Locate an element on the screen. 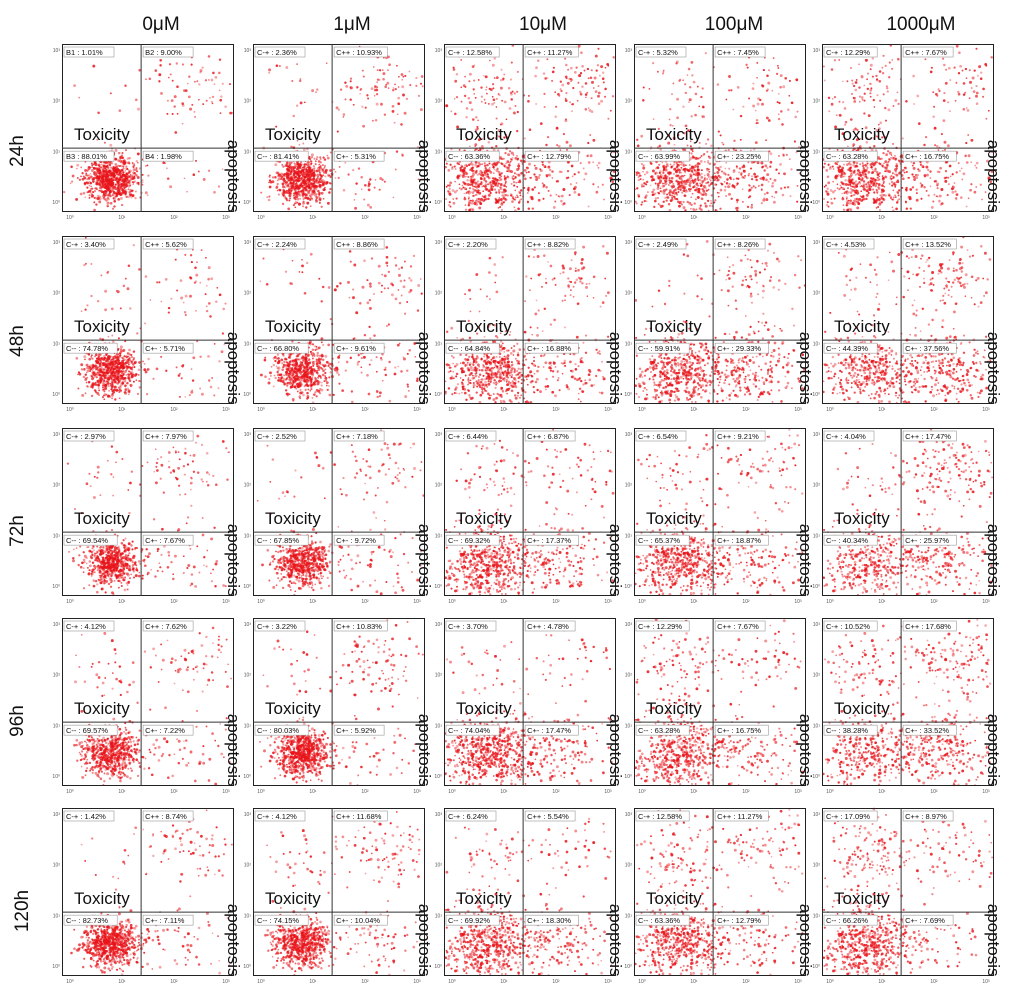  column-header: 1000μM is located at coordinates (921, 25).